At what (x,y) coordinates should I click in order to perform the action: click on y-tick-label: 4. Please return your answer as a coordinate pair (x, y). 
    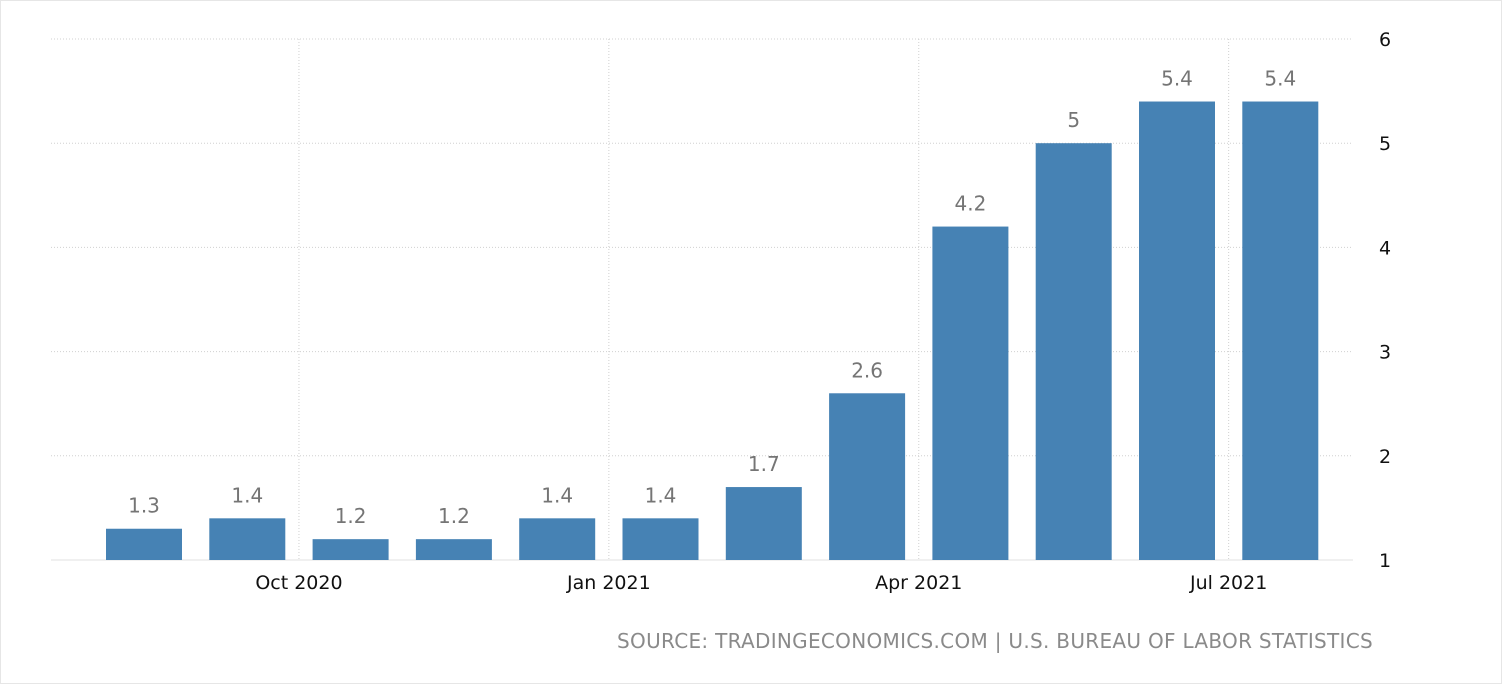
    Looking at the image, I should click on (1385, 248).